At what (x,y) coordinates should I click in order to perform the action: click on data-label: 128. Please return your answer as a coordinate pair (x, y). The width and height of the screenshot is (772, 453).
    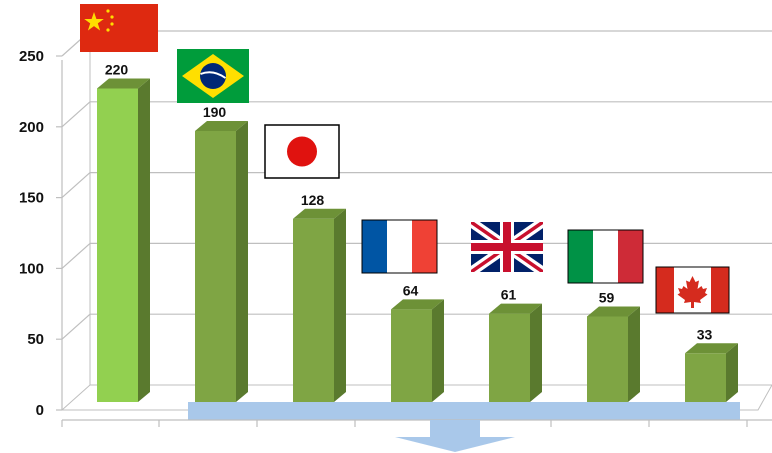
    Looking at the image, I should click on (313, 200).